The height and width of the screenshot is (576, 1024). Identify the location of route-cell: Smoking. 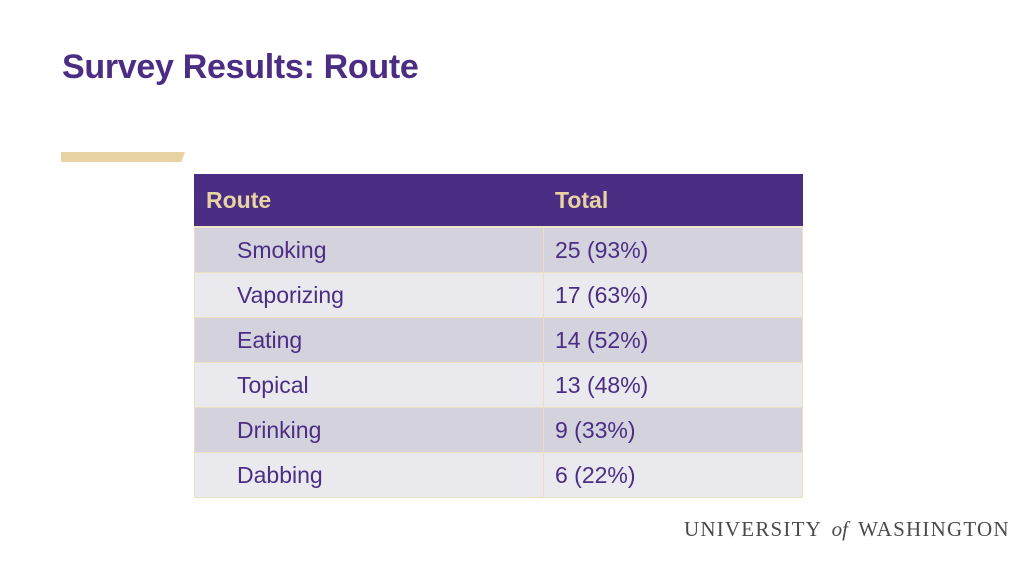
(369, 249).